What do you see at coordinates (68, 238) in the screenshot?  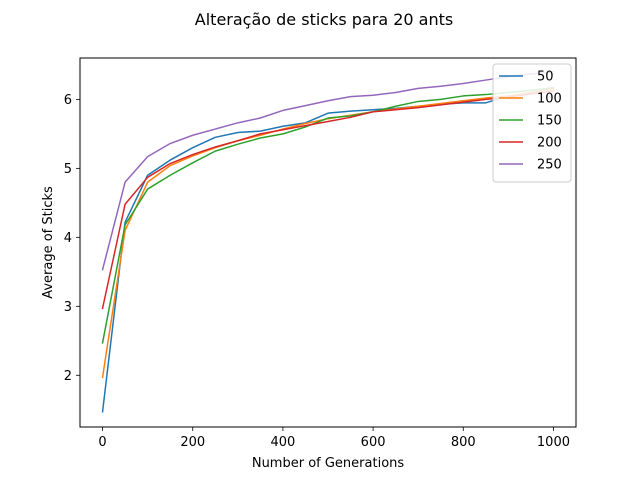 I see `y-tick-label: 4` at bounding box center [68, 238].